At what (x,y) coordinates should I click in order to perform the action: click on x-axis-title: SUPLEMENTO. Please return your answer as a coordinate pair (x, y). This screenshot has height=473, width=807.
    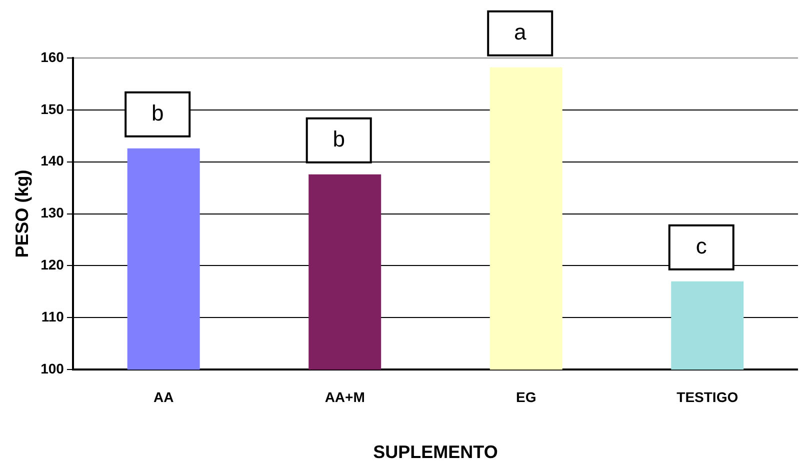
    Looking at the image, I should click on (435, 452).